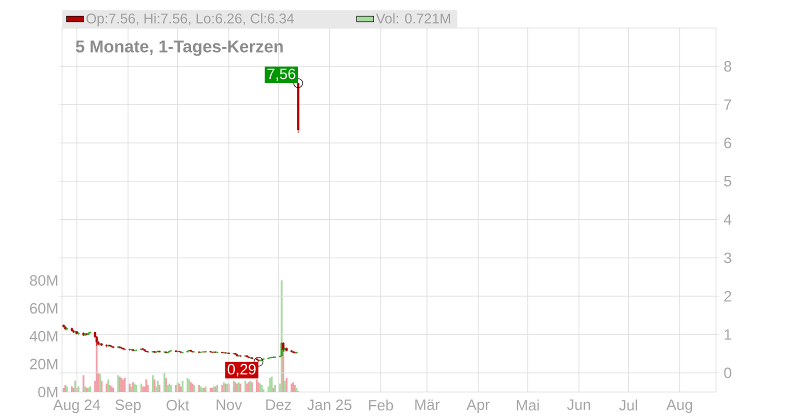 This screenshot has height=420, width=800. What do you see at coordinates (76, 407) in the screenshot?
I see `x-tick-label: Aug 24` at bounding box center [76, 407].